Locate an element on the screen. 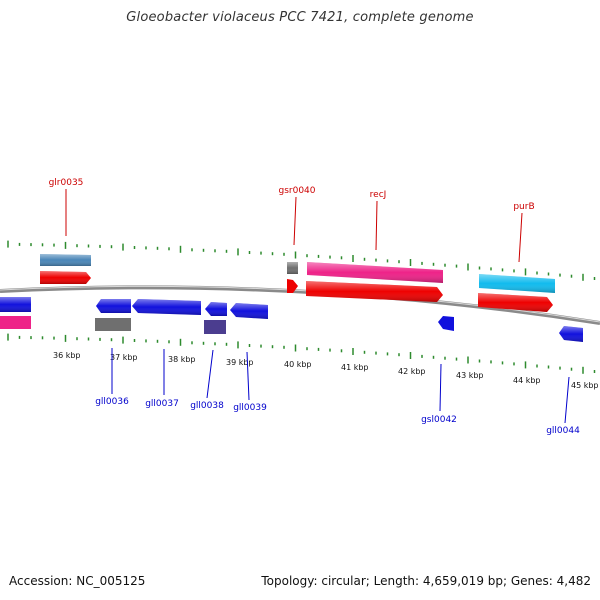 This screenshot has width=600, height=600. forward-cds is located at coordinates (276, 300).